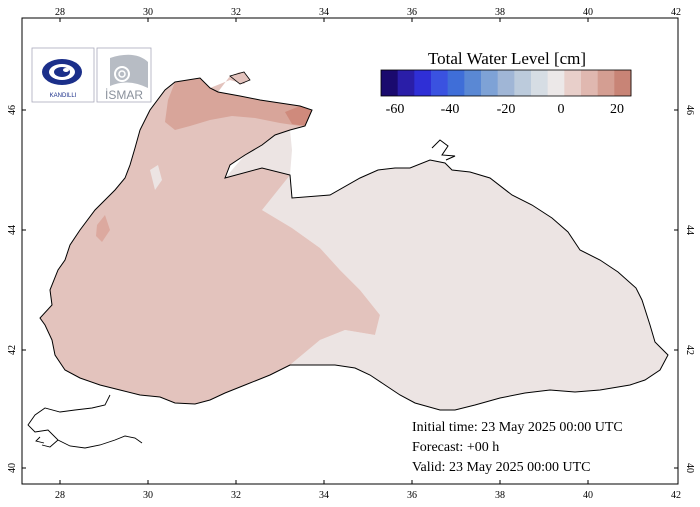 Image resolution: width=700 pixels, height=507 pixels. I want to click on lat-tick-right: 44, so click(689, 230).